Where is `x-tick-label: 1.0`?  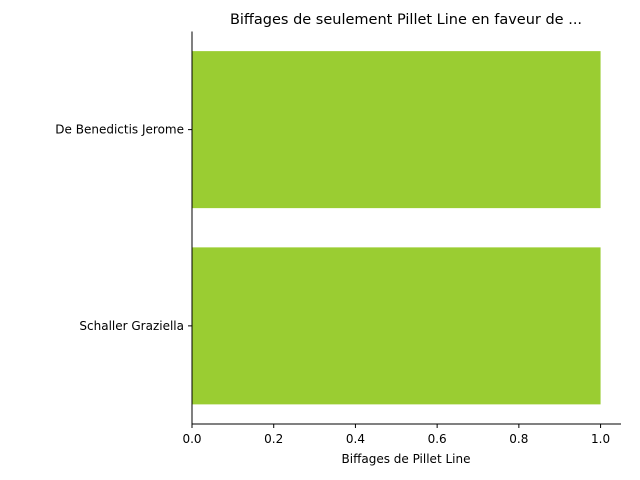 x-tick-label: 1.0 is located at coordinates (600, 439).